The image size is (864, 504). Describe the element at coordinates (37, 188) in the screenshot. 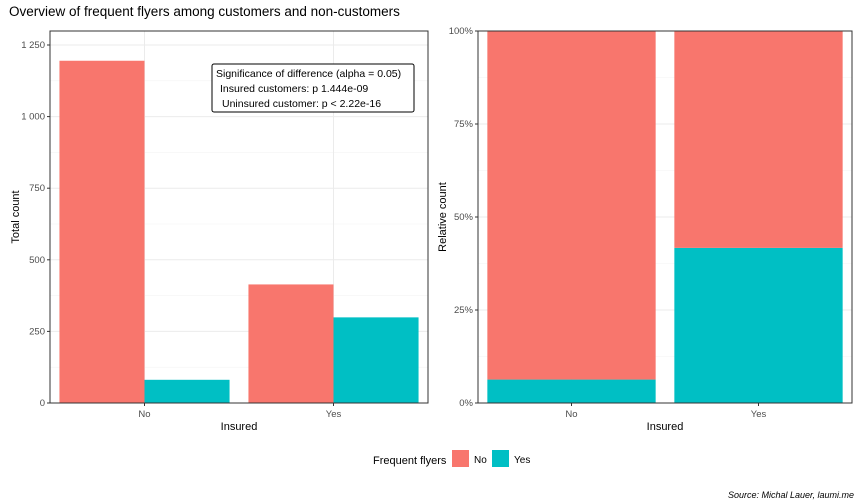

I see `y-tick-label: 750` at that location.